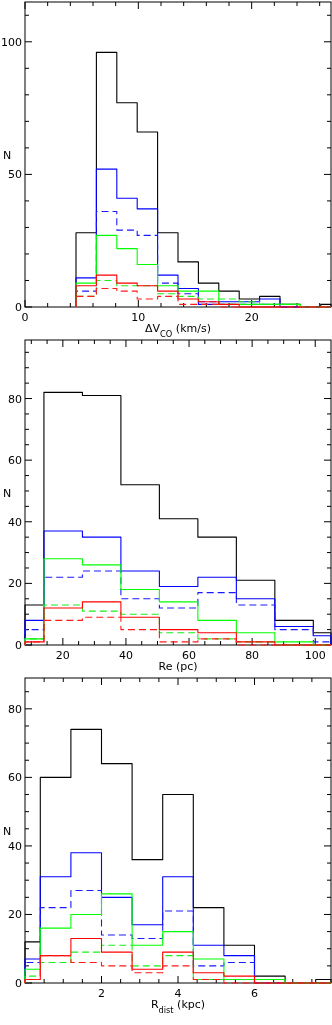 This screenshot has height=1025, width=332. What do you see at coordinates (178, 993) in the screenshot?
I see `x-tick-label: 4` at bounding box center [178, 993].